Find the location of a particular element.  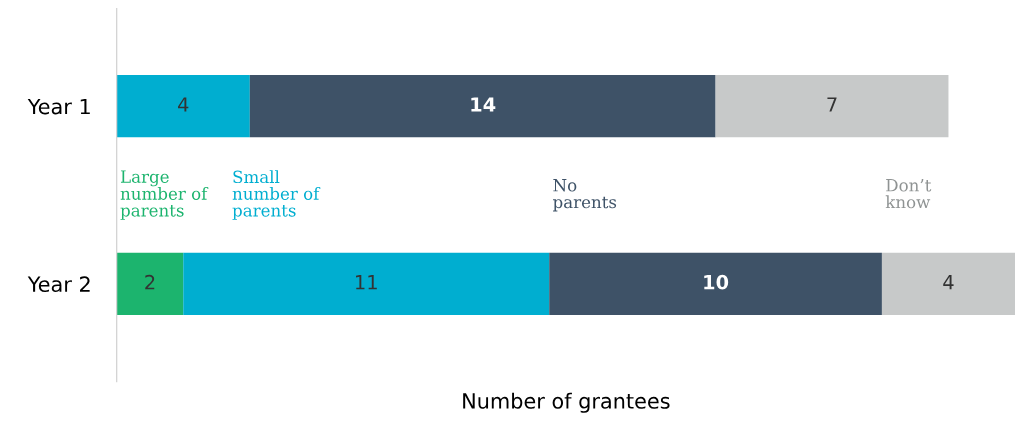

data-label: 7 is located at coordinates (832, 104).